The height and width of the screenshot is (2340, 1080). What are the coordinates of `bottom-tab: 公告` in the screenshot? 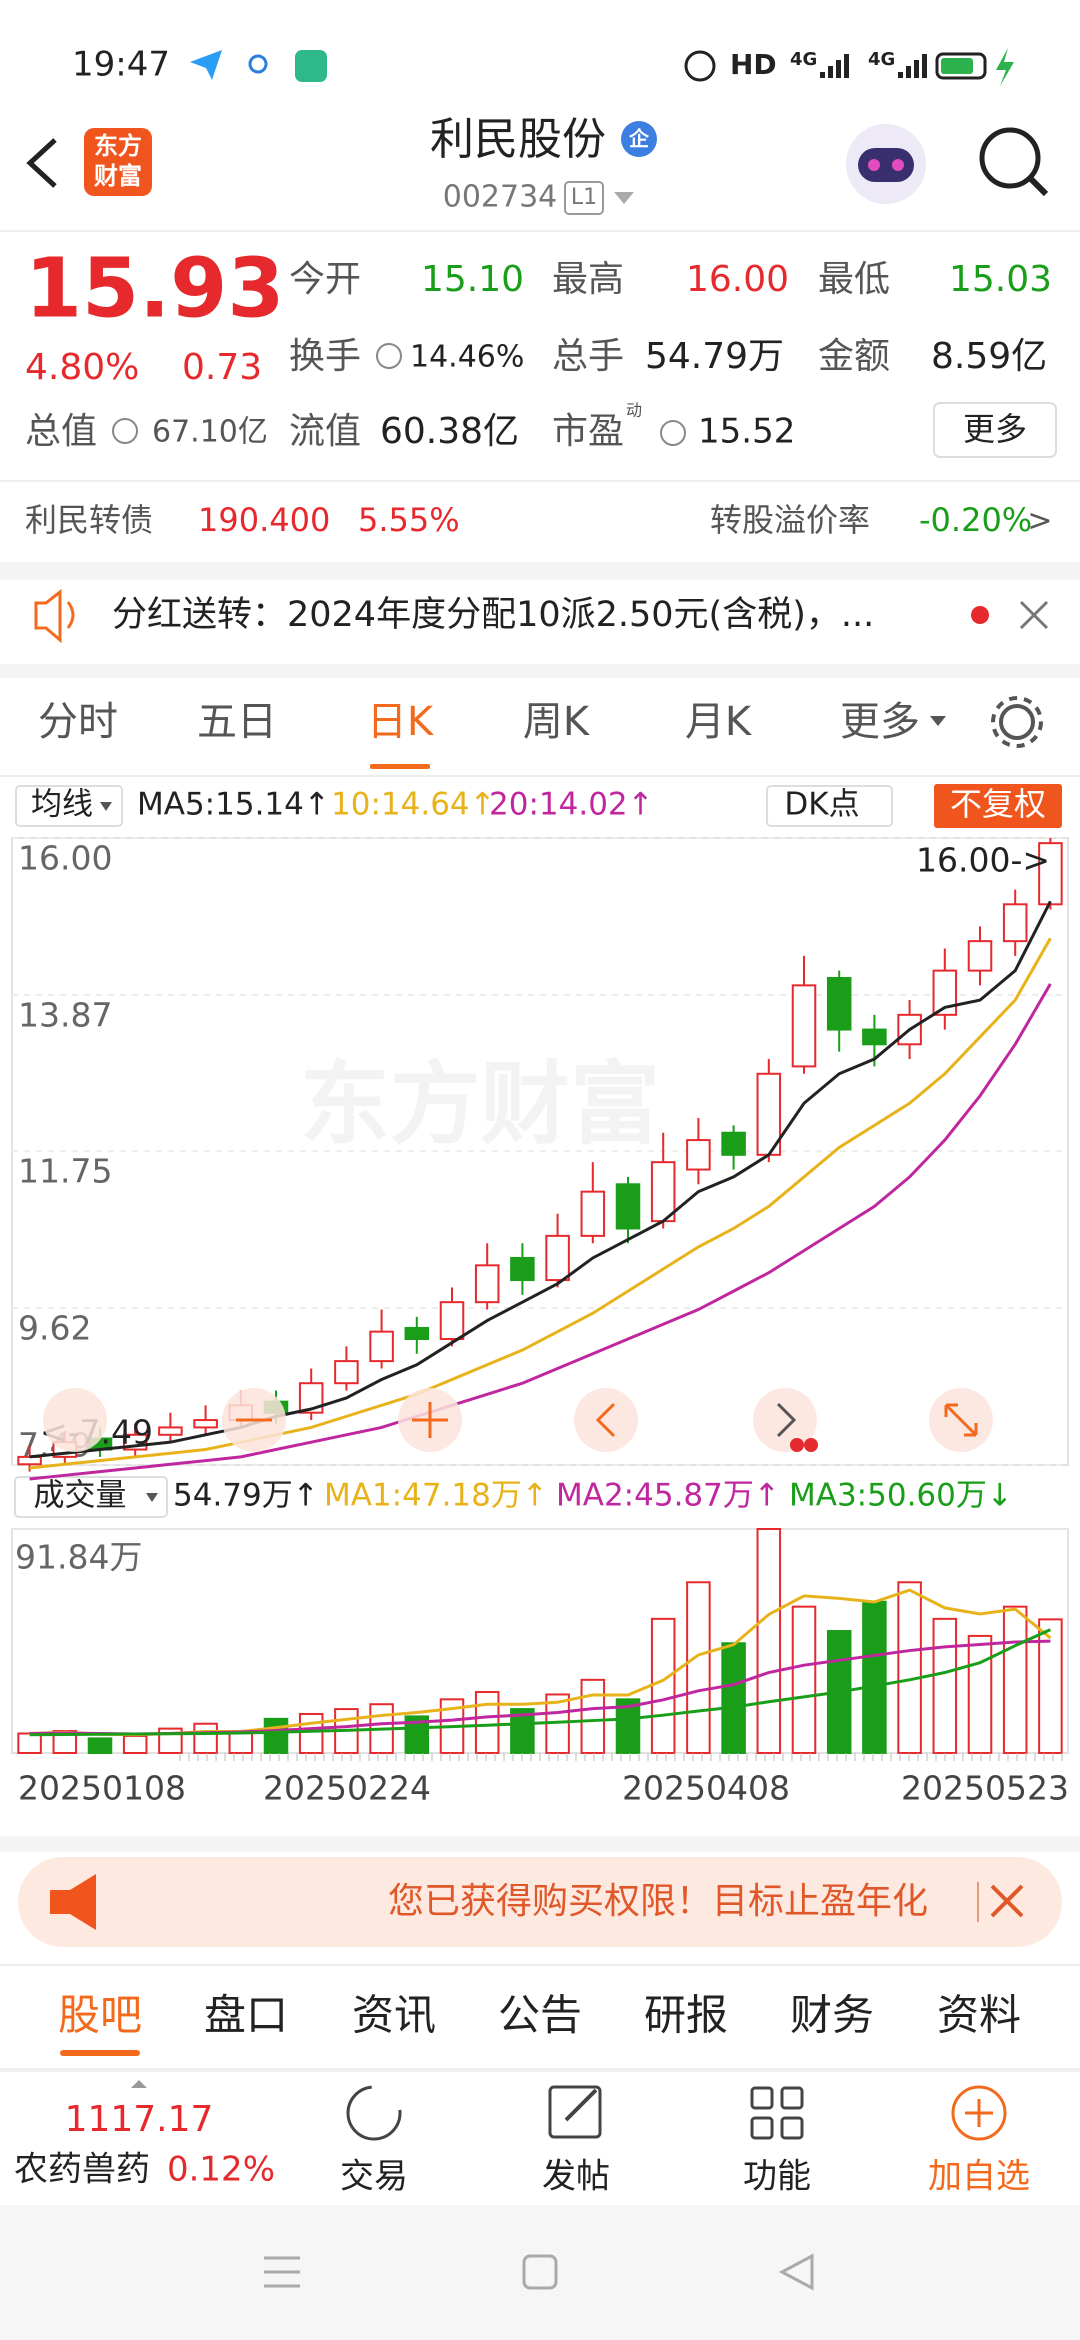 It's located at (540, 2015).